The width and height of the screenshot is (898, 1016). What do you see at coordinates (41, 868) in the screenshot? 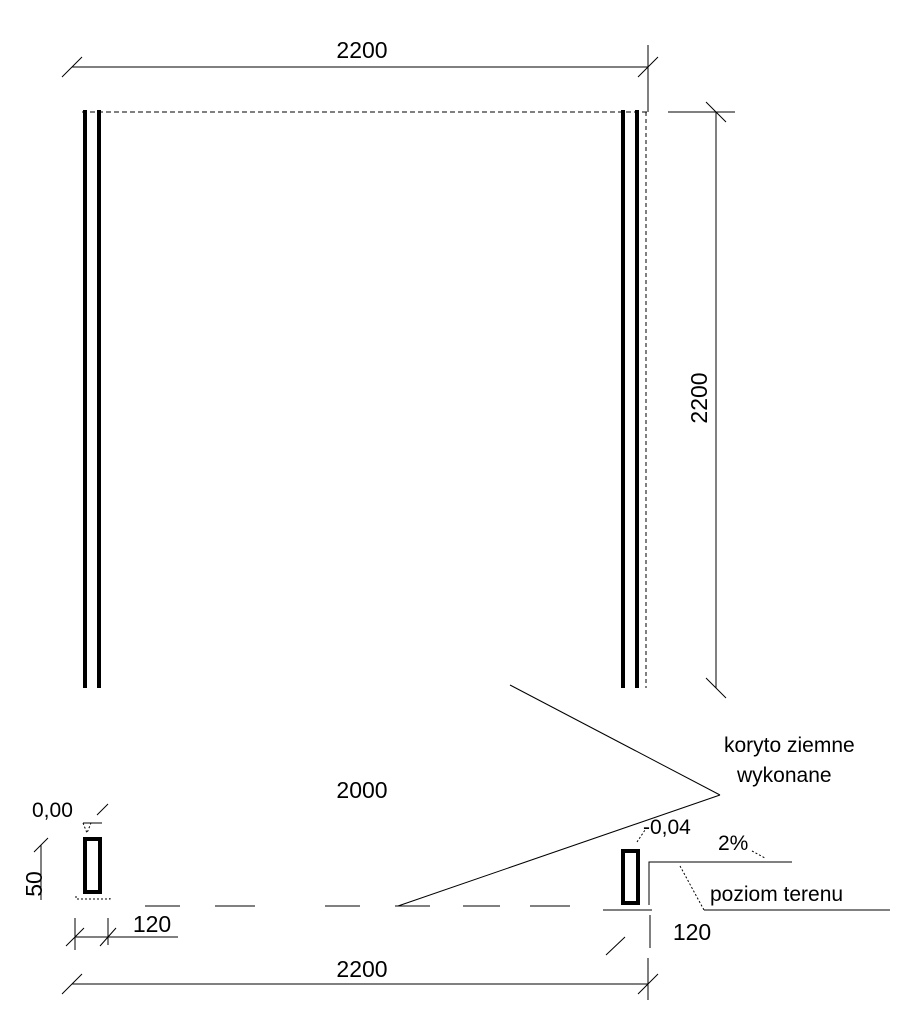
I see `curb-height-dimension` at bounding box center [41, 868].